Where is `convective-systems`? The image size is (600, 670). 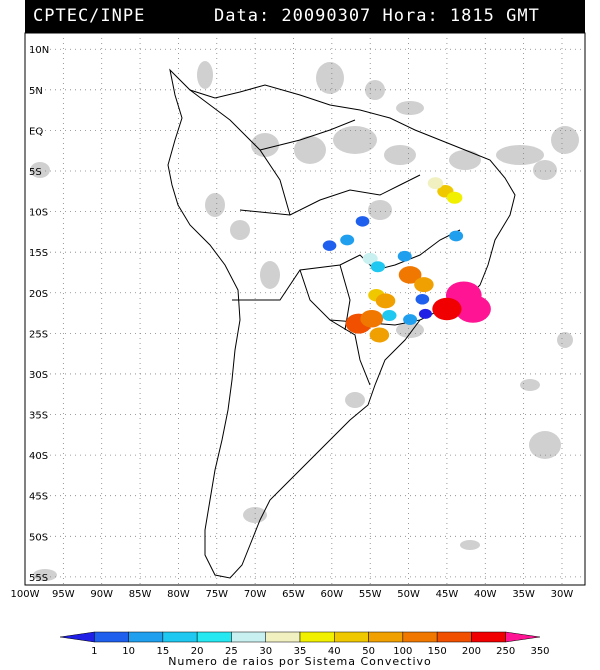 convective-systems is located at coordinates (406, 260).